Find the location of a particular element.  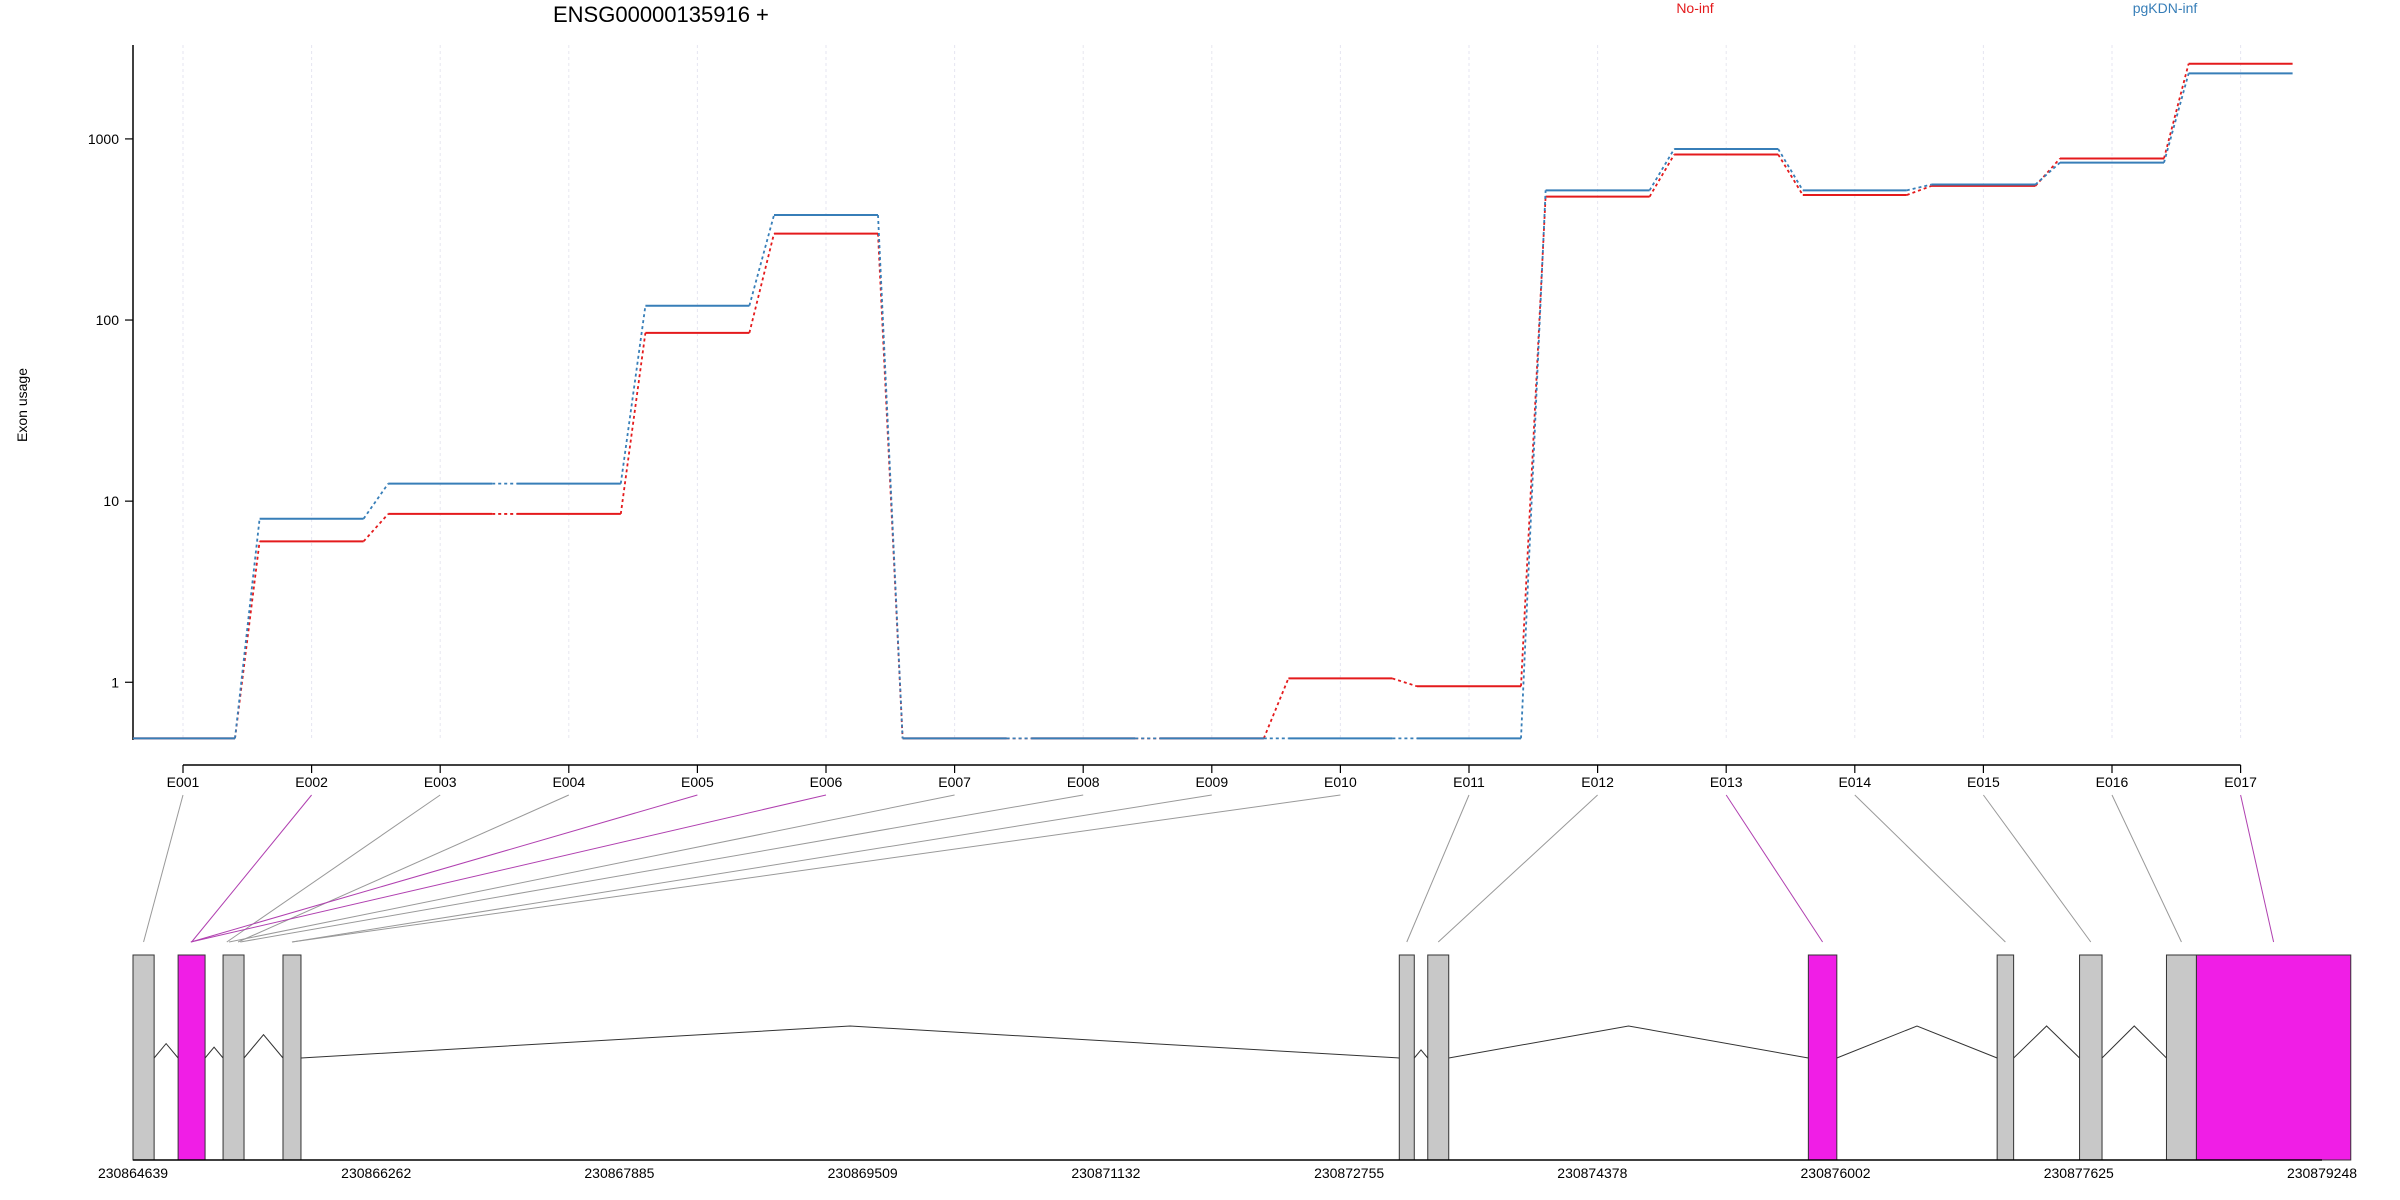

x-tick-label-e003: E003 is located at coordinates (440, 782).